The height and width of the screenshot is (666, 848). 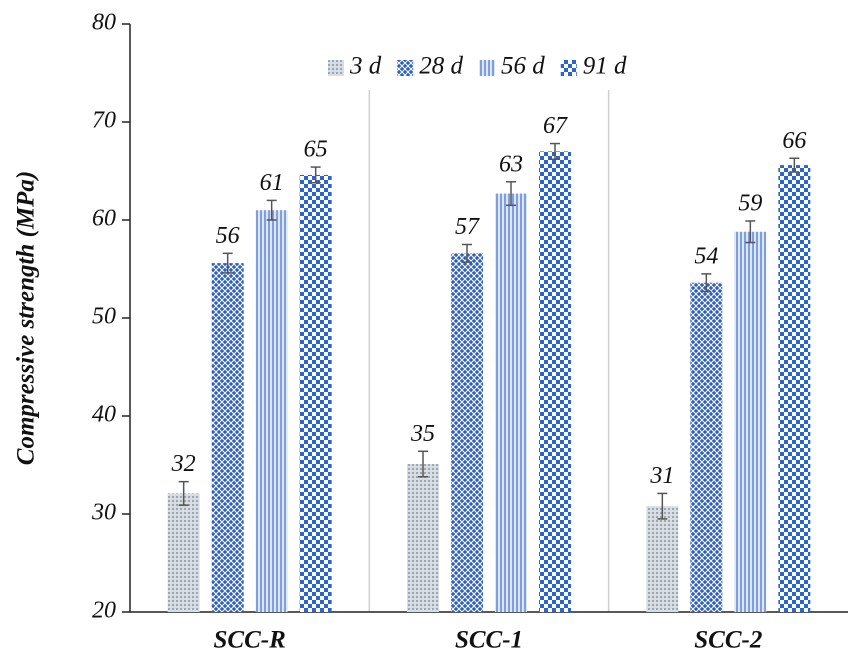 I want to click on y-axis-label: Compressive strength (MPa), so click(x=26, y=318).